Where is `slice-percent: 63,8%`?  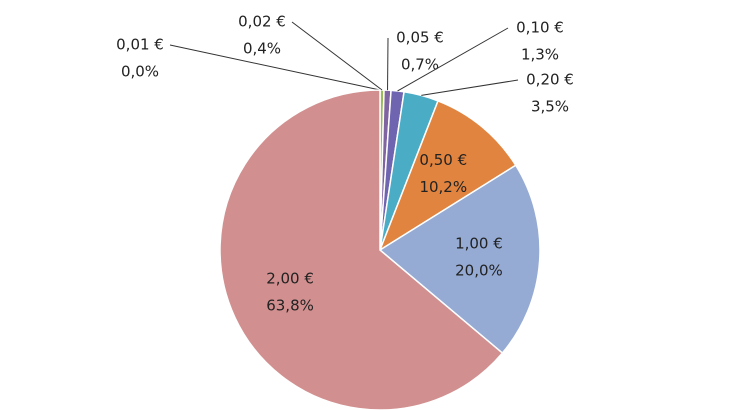 slice-percent: 63,8% is located at coordinates (290, 305).